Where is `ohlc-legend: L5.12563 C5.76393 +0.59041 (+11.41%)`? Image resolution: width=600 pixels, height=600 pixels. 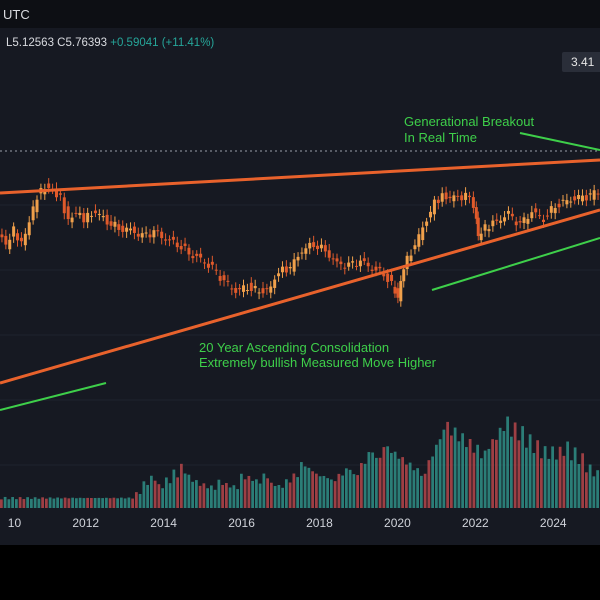
ohlc-legend: L5.12563 C5.76393 +0.59041 (+11.41%) is located at coordinates (110, 43).